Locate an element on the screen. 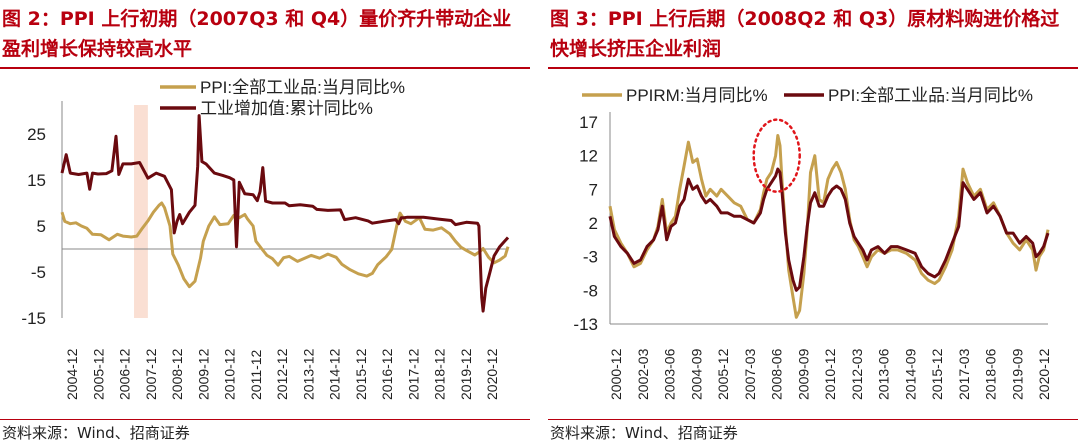 This screenshot has width=1080, height=444. x-tick-label: 2019-12 is located at coordinates (466, 374).